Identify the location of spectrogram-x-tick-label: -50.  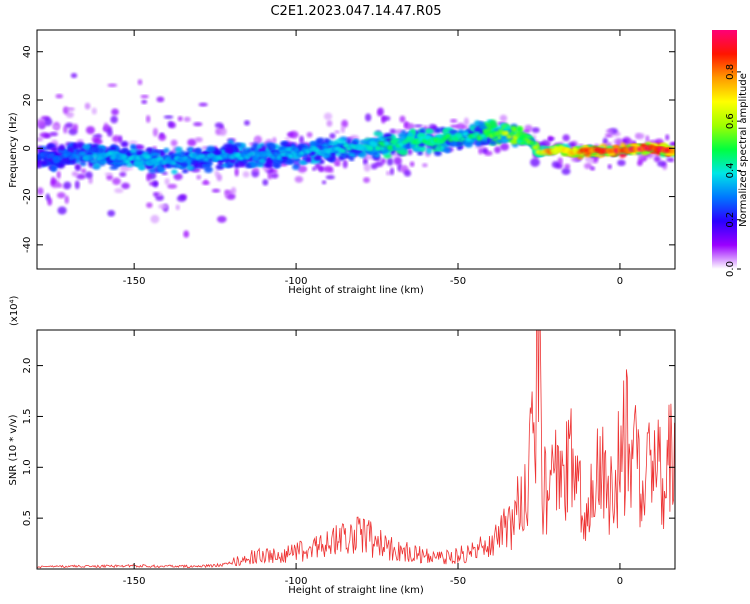
(458, 281).